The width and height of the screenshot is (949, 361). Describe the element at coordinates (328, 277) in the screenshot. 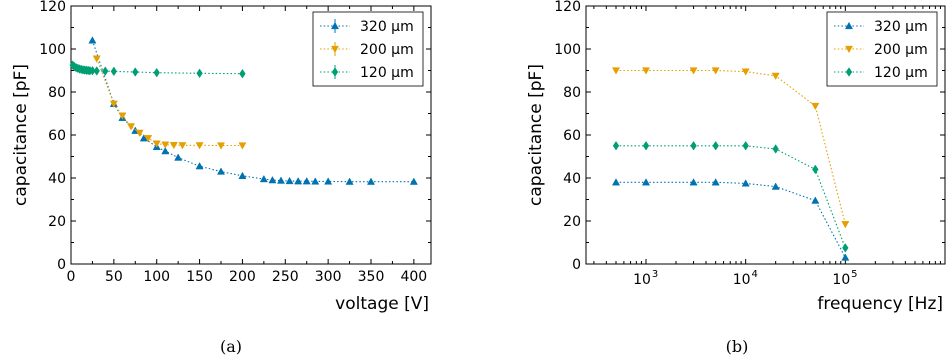

I see `x-tick-label: 300` at that location.